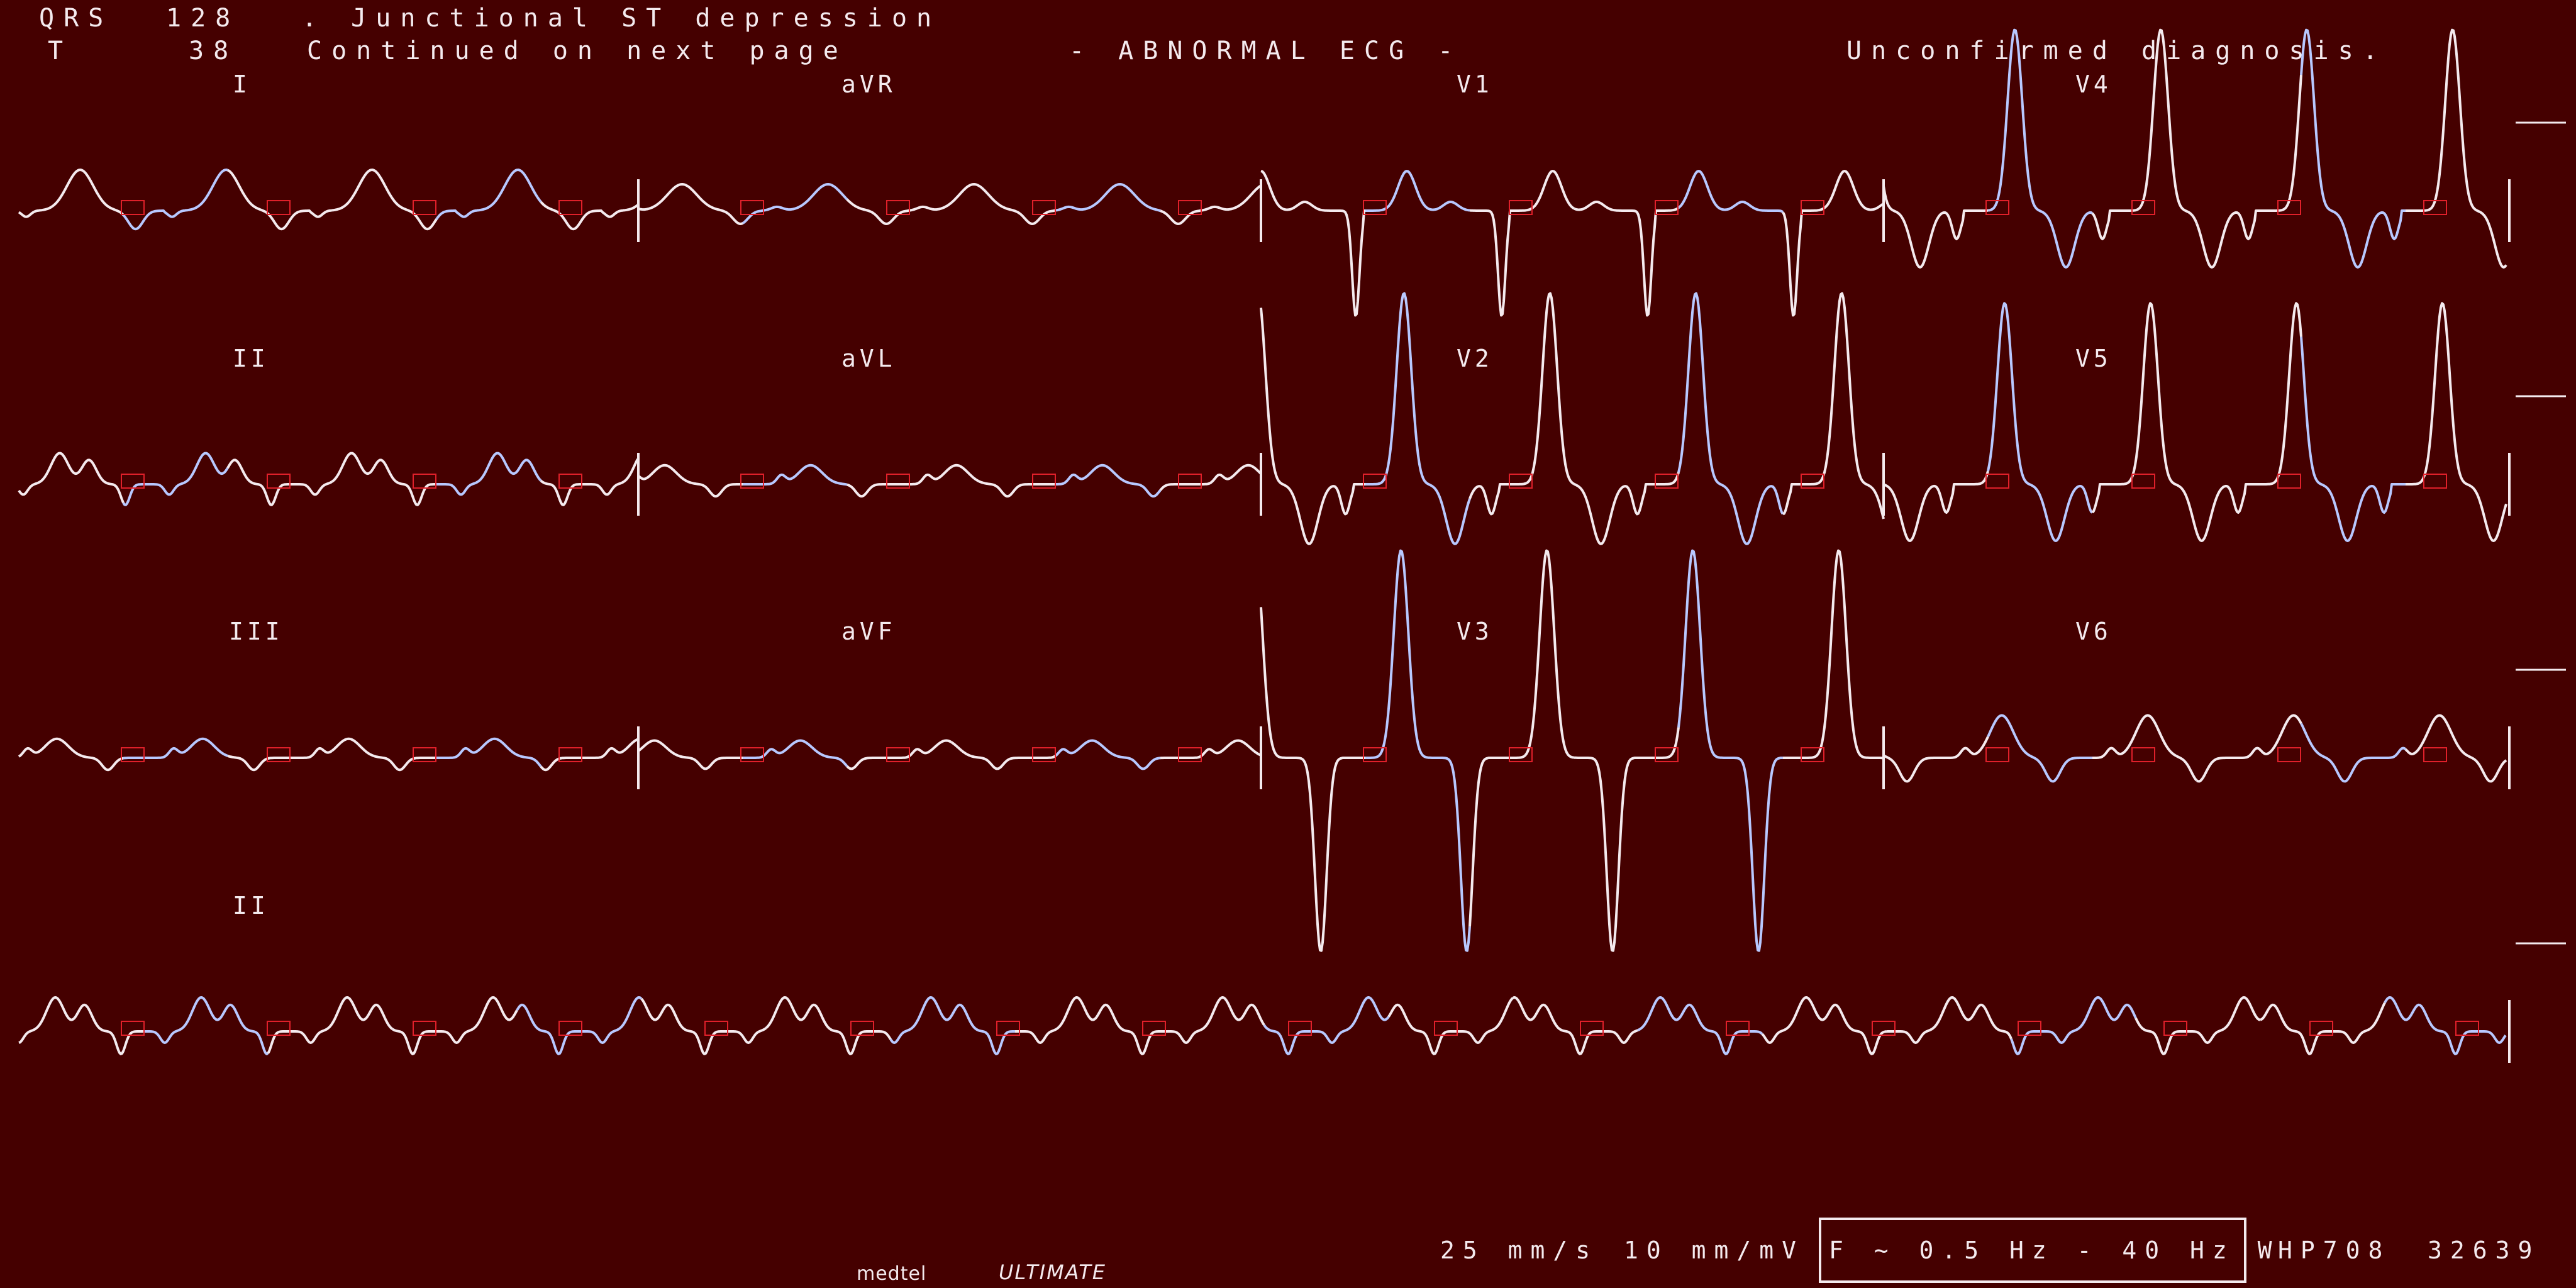 The width and height of the screenshot is (2576, 1288). Describe the element at coordinates (2093, 84) in the screenshot. I see `lead-label-v4: V4` at that location.